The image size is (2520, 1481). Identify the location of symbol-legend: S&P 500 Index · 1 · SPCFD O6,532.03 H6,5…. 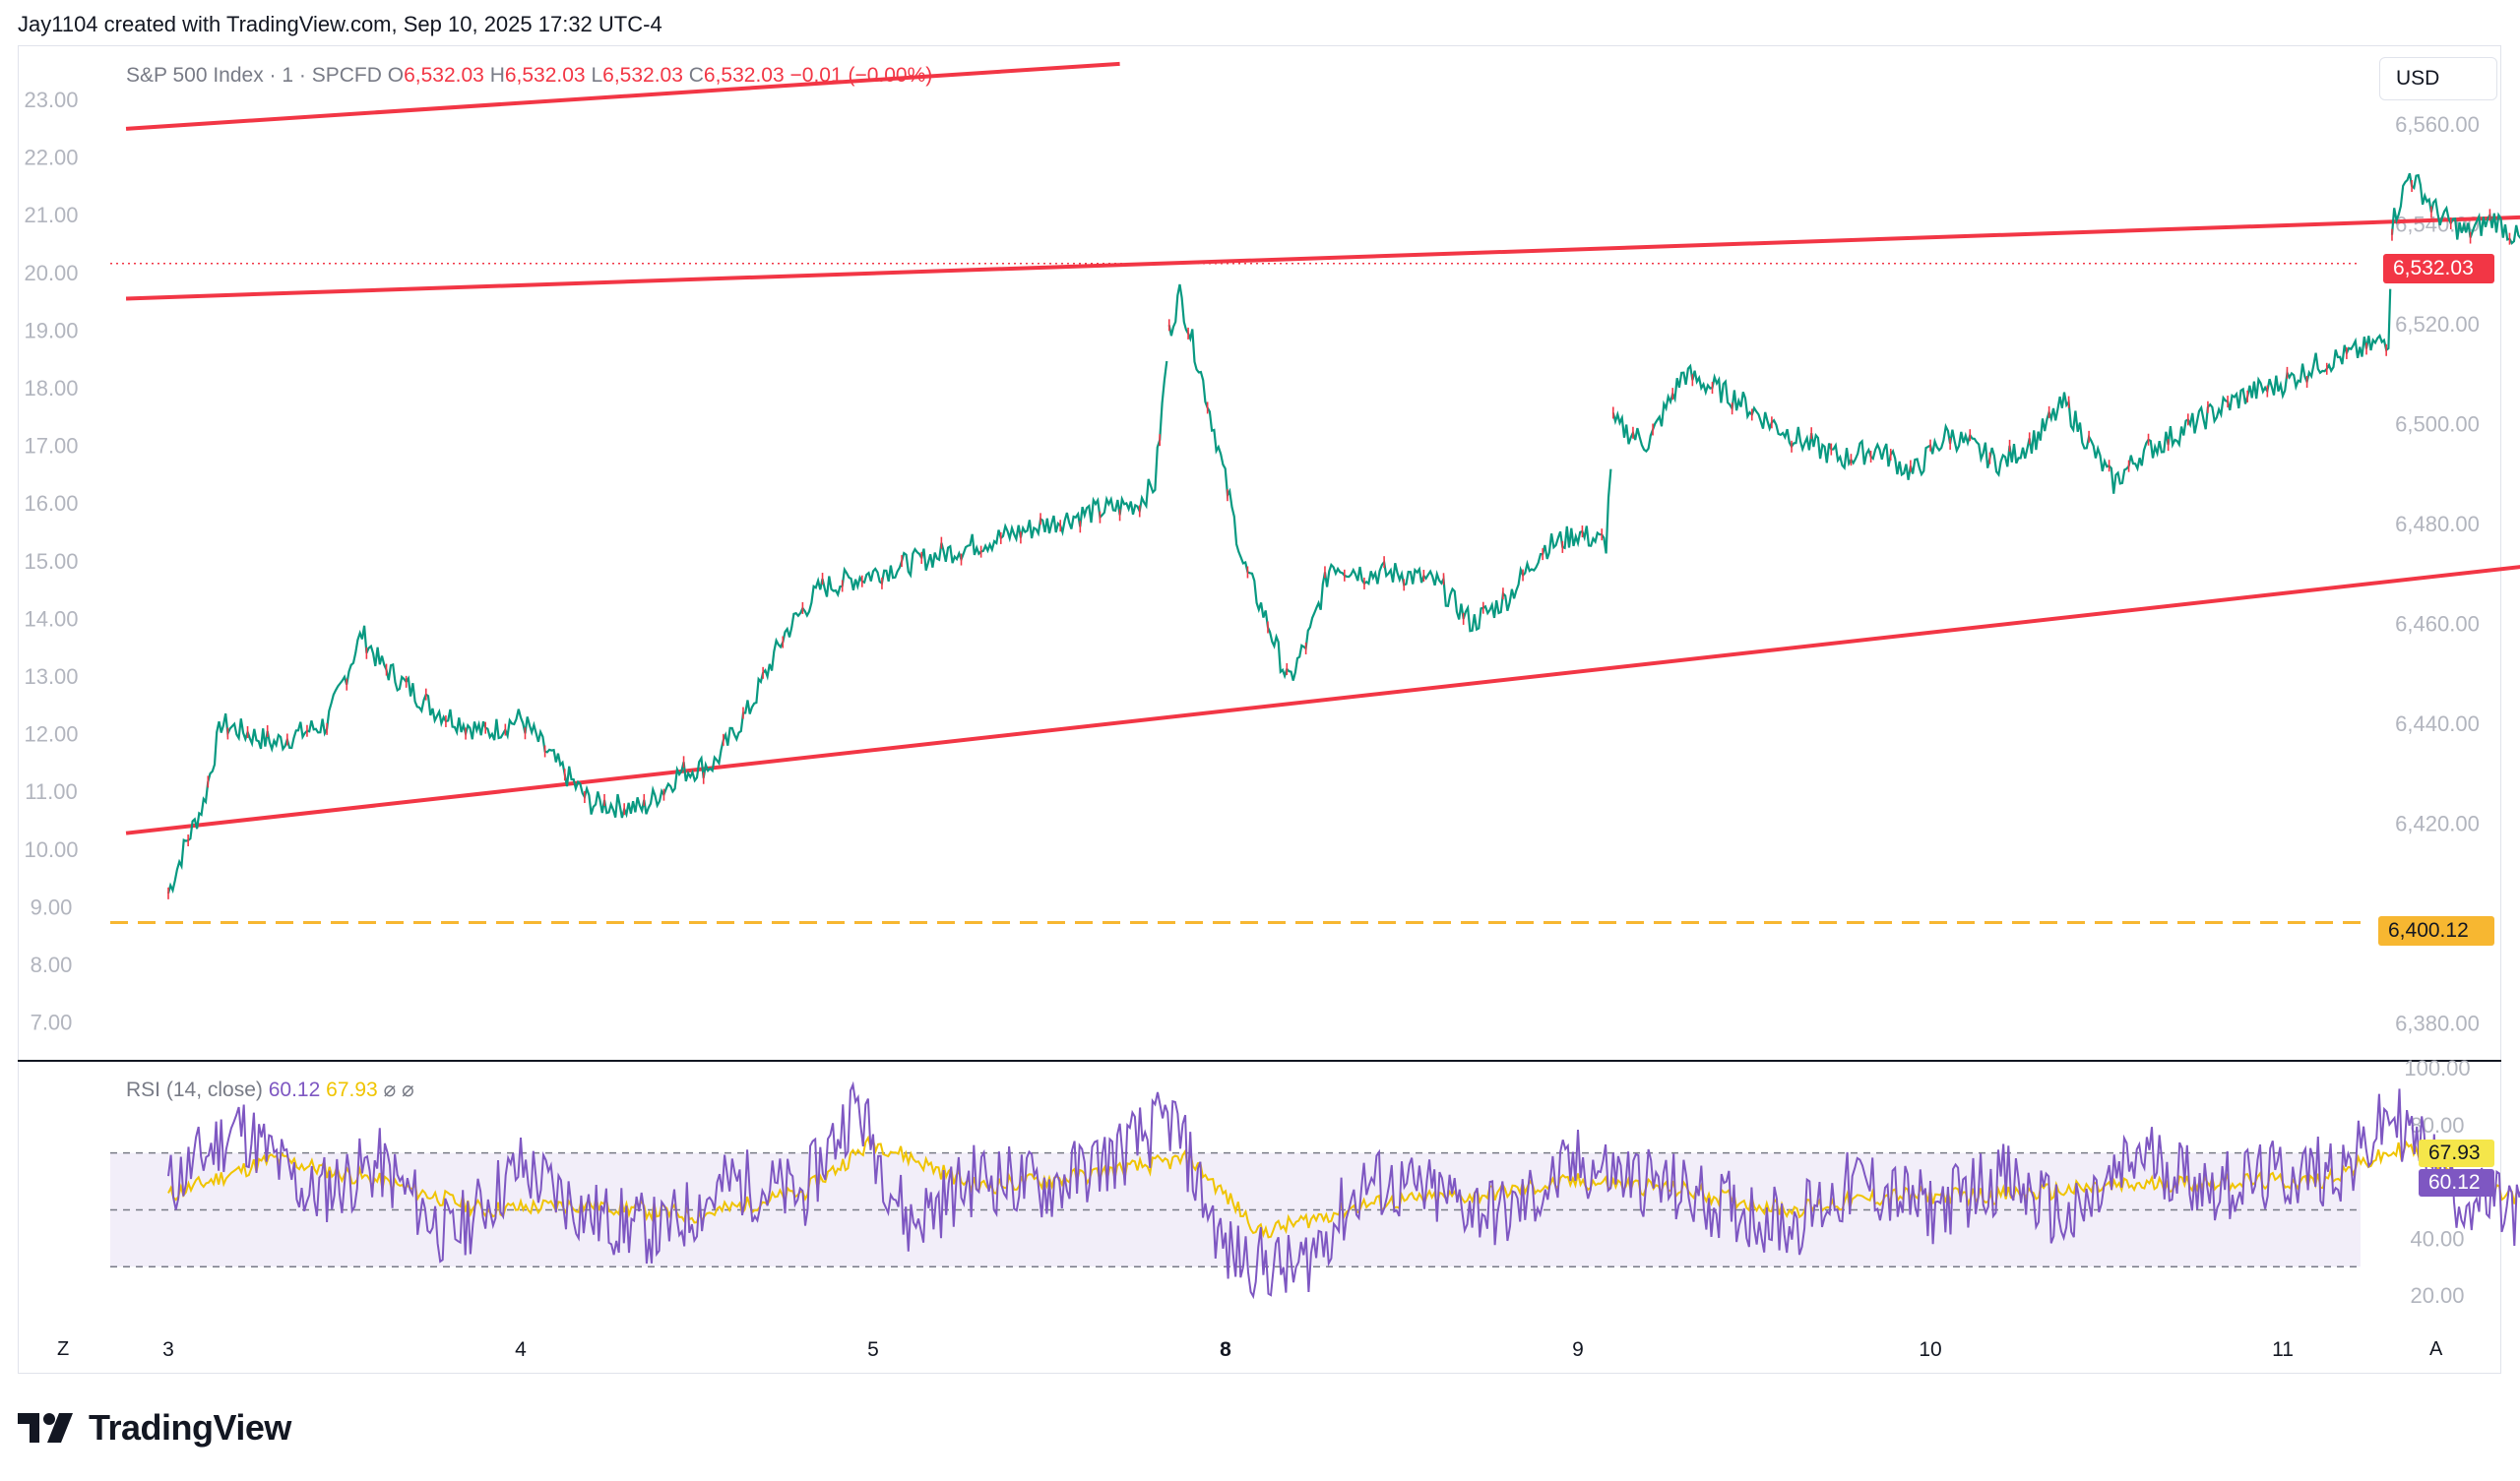
(529, 76).